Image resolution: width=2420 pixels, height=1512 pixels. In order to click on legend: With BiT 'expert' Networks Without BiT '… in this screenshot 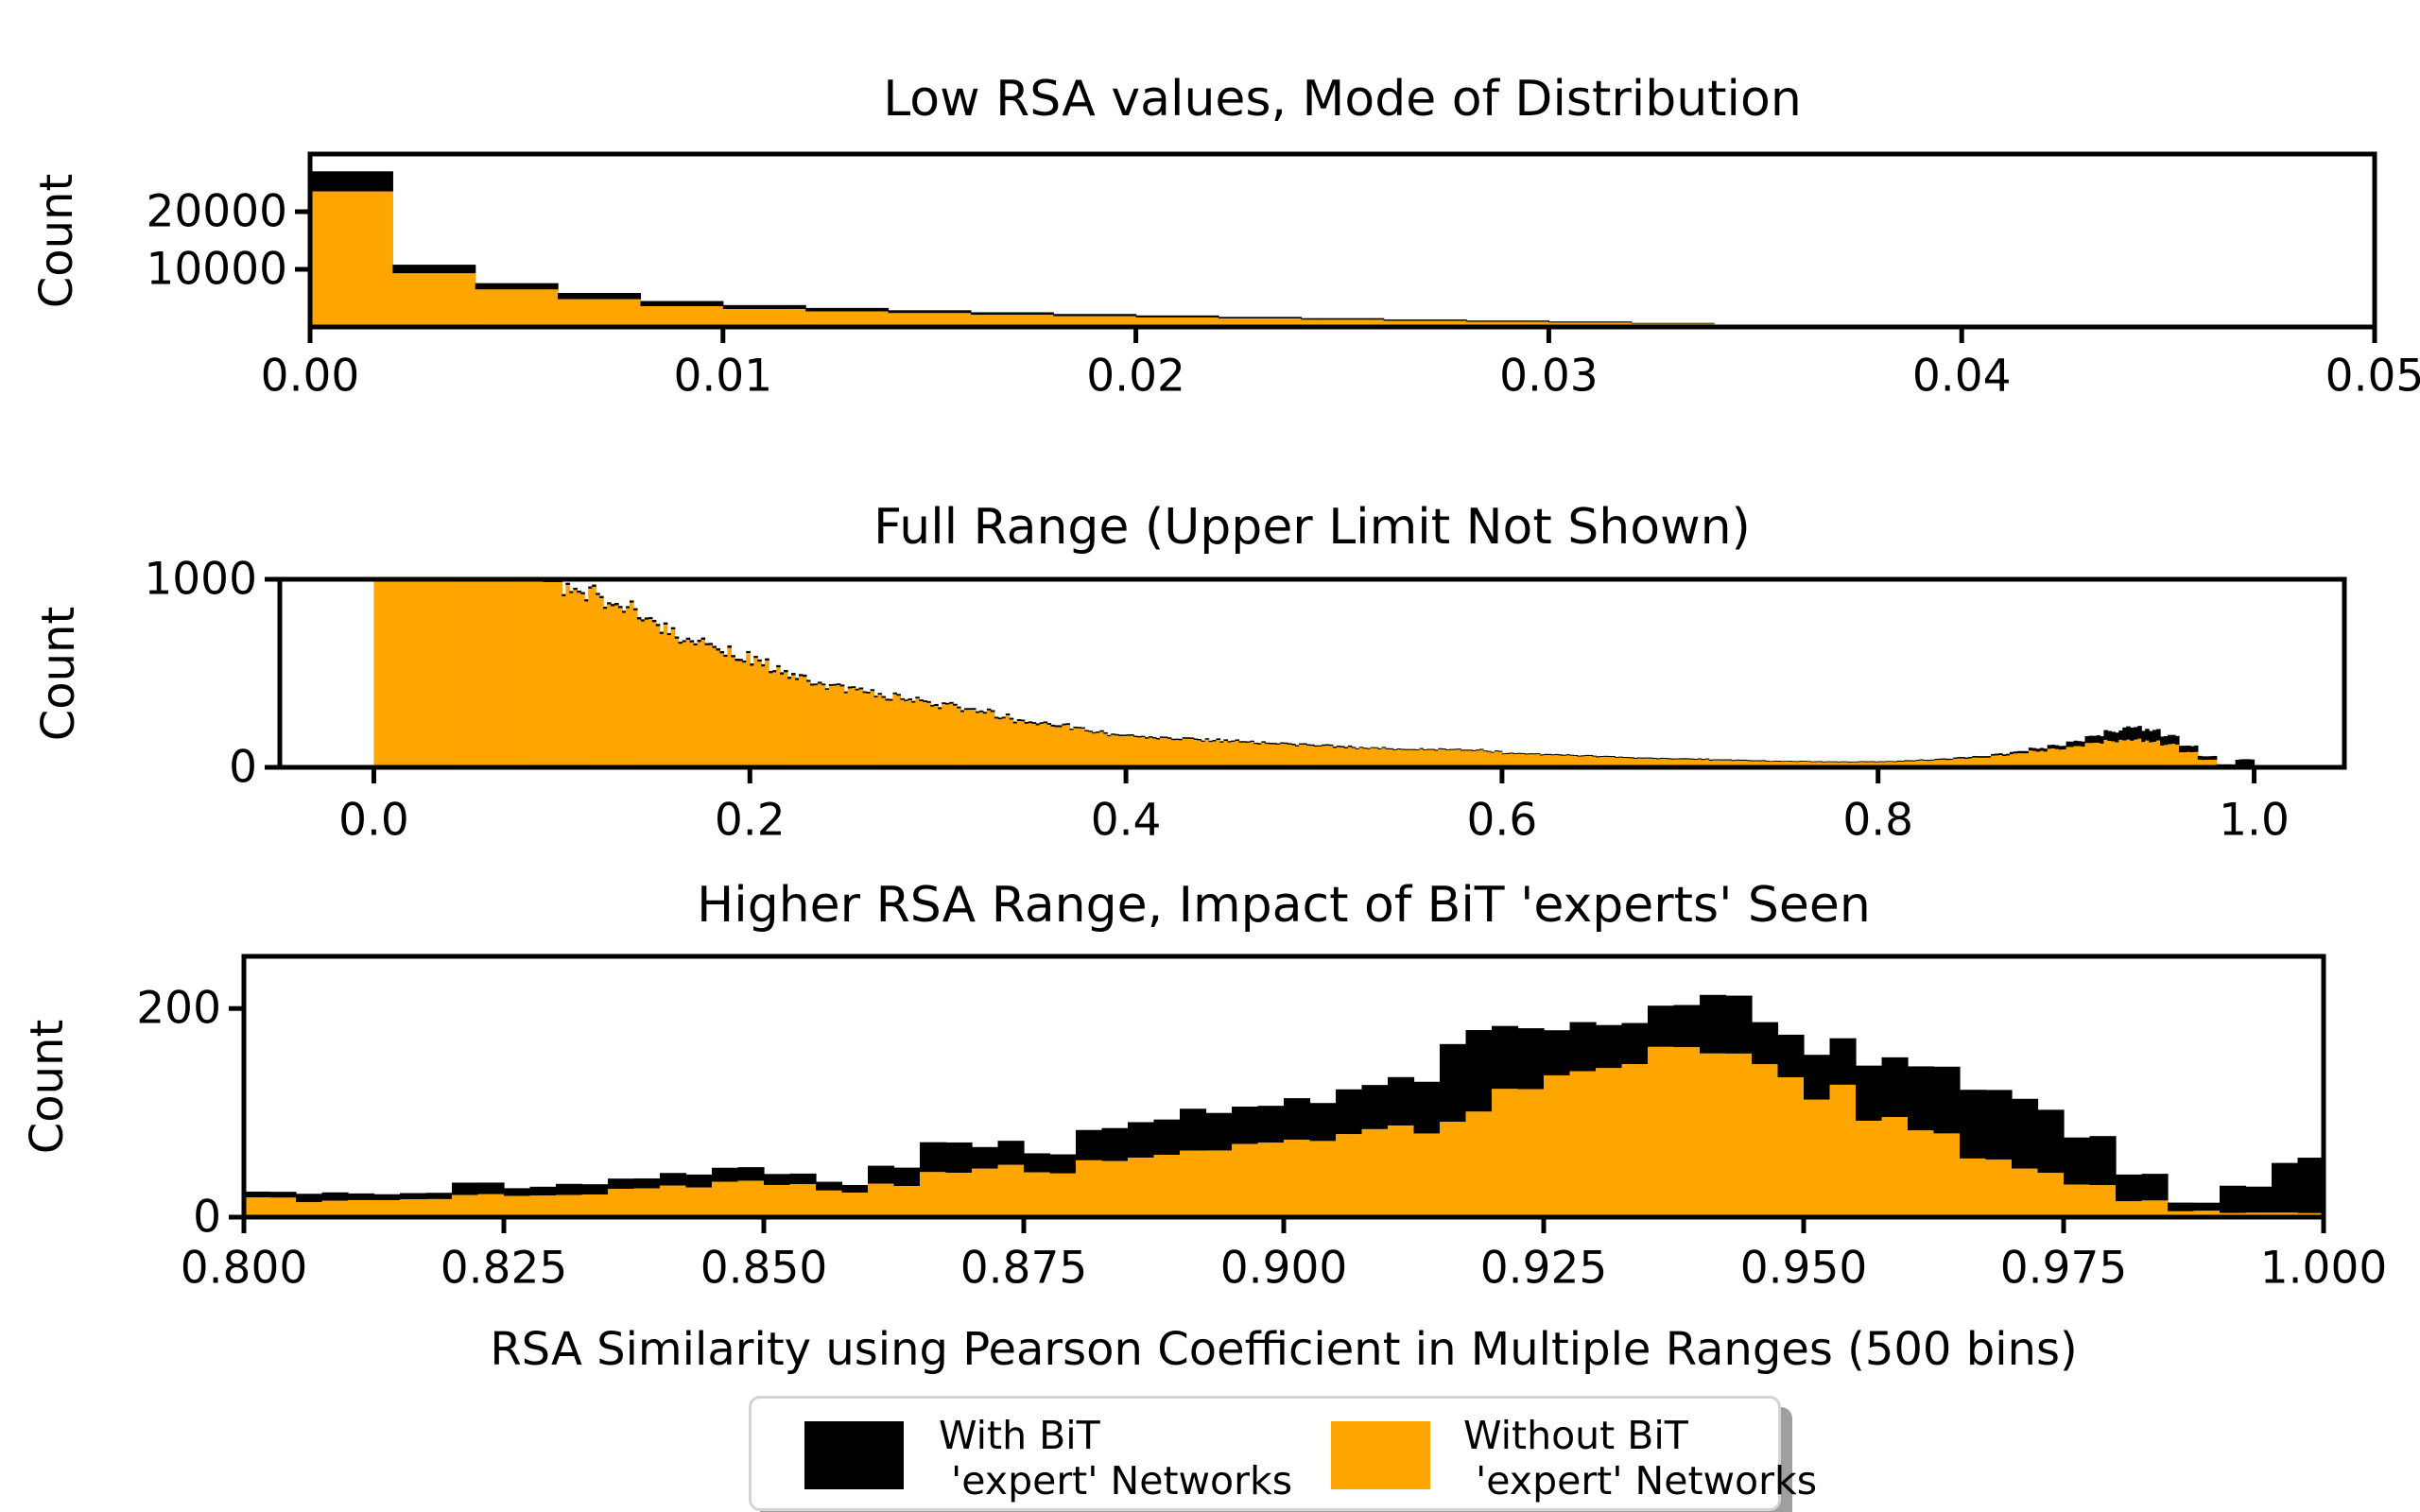, I will do `click(1283, 1453)`.